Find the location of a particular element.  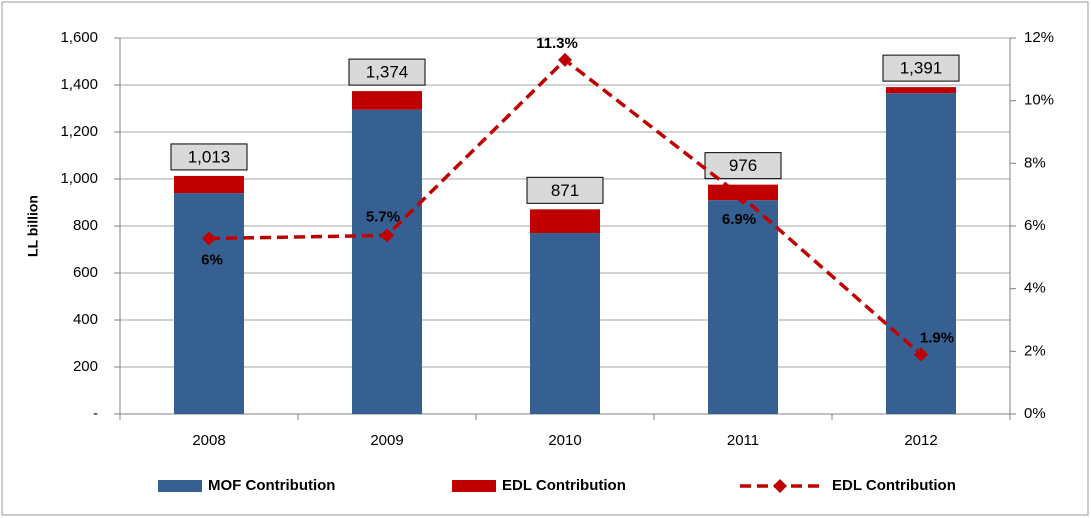

data-label: 6% is located at coordinates (212, 260).